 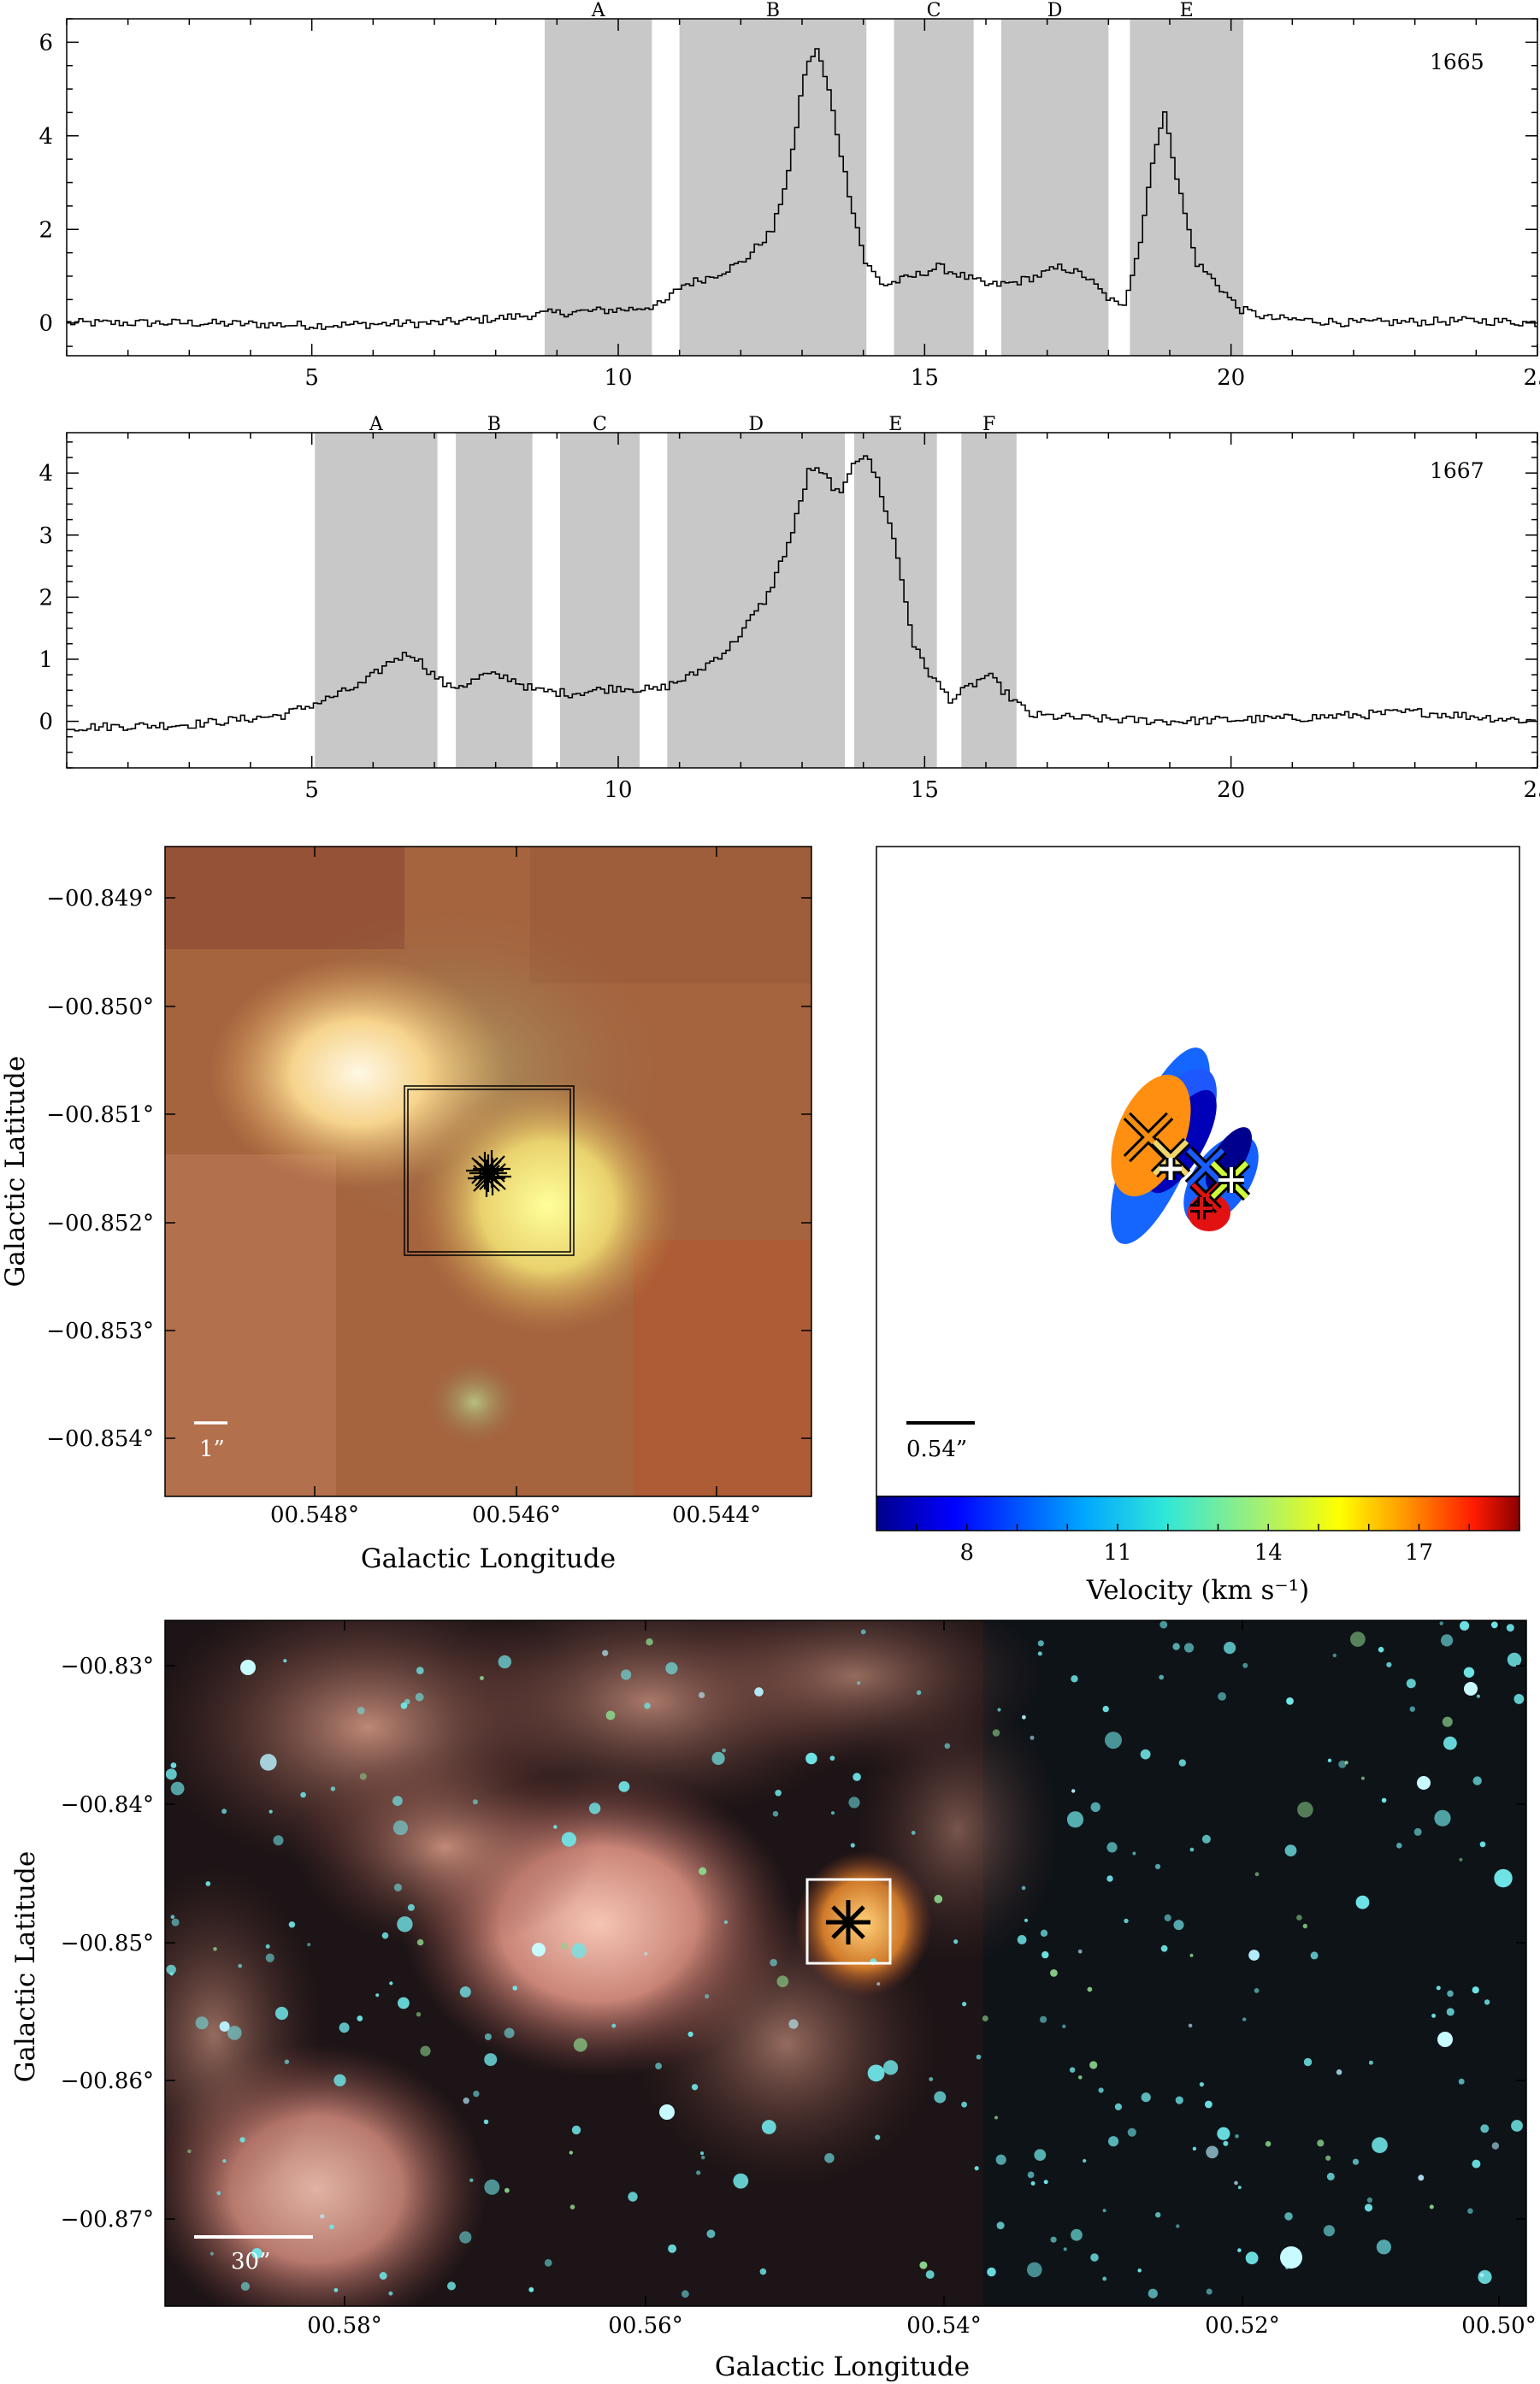 What do you see at coordinates (488, 1171) in the screenshot?
I see `zoom-image` at bounding box center [488, 1171].